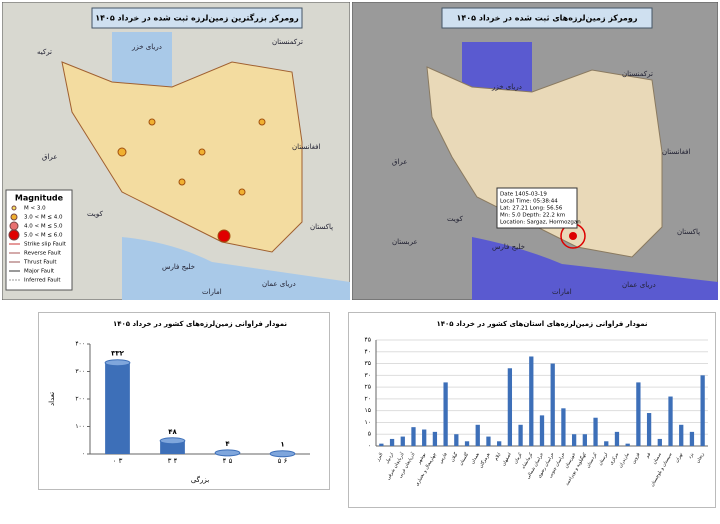 This screenshot has width=720, height=524. Describe the element at coordinates (227, 444) in the screenshot. I see `value-label: ۴` at that location.